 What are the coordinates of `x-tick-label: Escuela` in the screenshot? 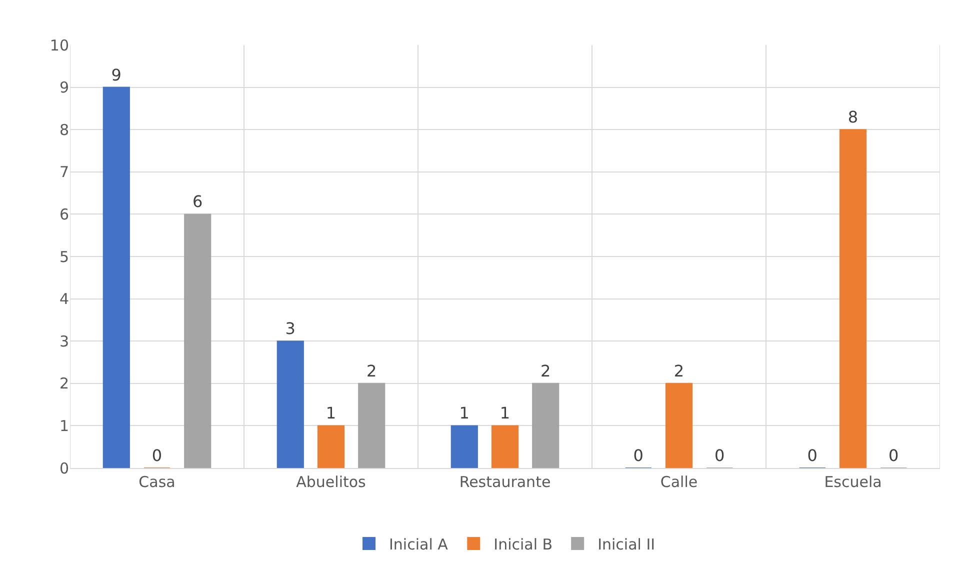 It's located at (853, 482).